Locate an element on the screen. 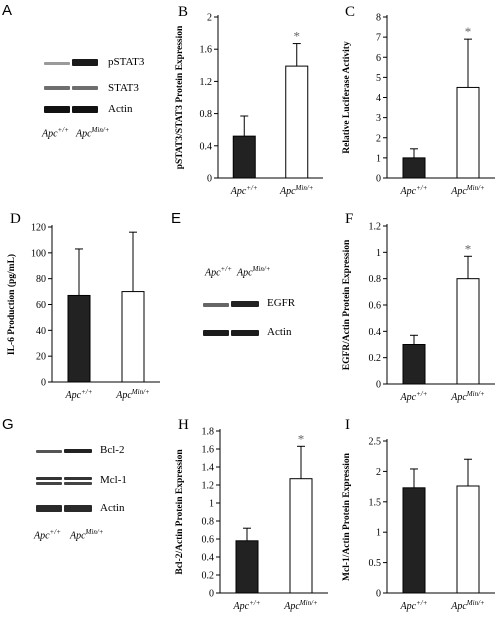 This screenshot has width=500, height=619. panel-letter: I is located at coordinates (347, 425).